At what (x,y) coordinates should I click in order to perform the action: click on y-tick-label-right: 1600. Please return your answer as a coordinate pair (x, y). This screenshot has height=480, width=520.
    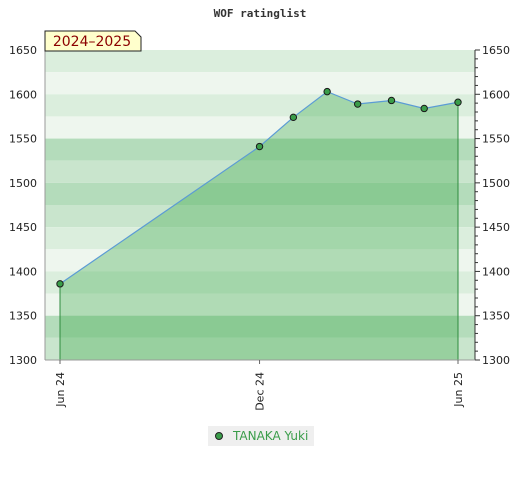
    Looking at the image, I should click on (496, 94).